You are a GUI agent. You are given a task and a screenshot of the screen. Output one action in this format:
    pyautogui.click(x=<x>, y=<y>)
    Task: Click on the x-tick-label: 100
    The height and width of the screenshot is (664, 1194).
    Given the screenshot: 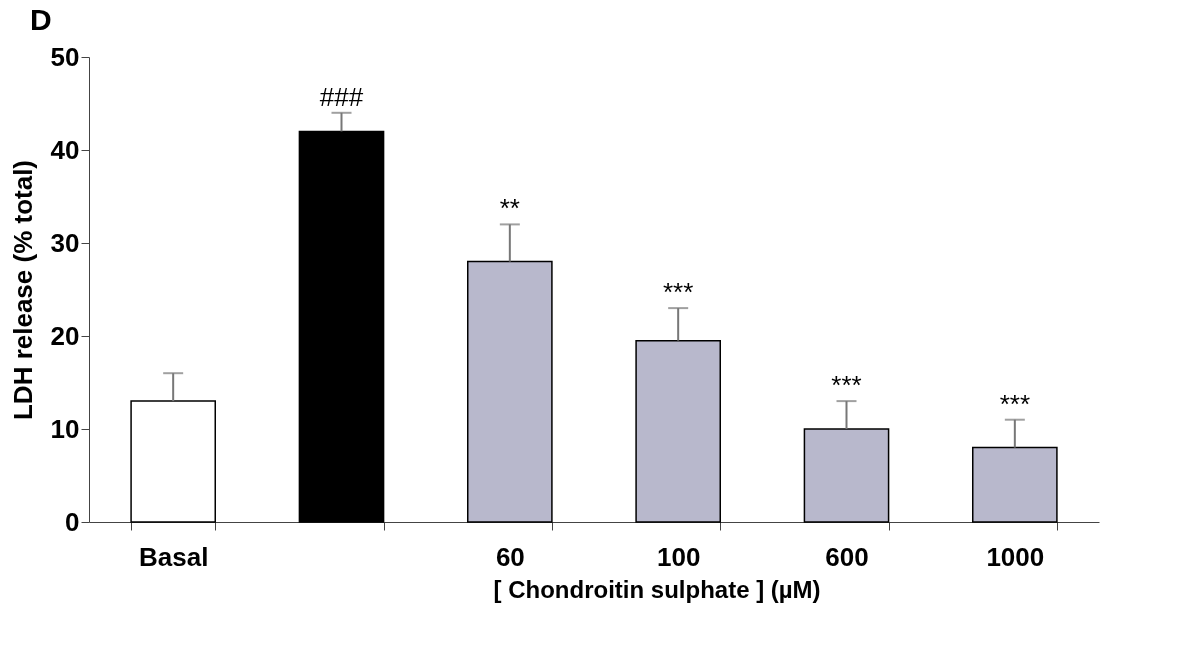 What is the action you would take?
    pyautogui.click(x=678, y=556)
    